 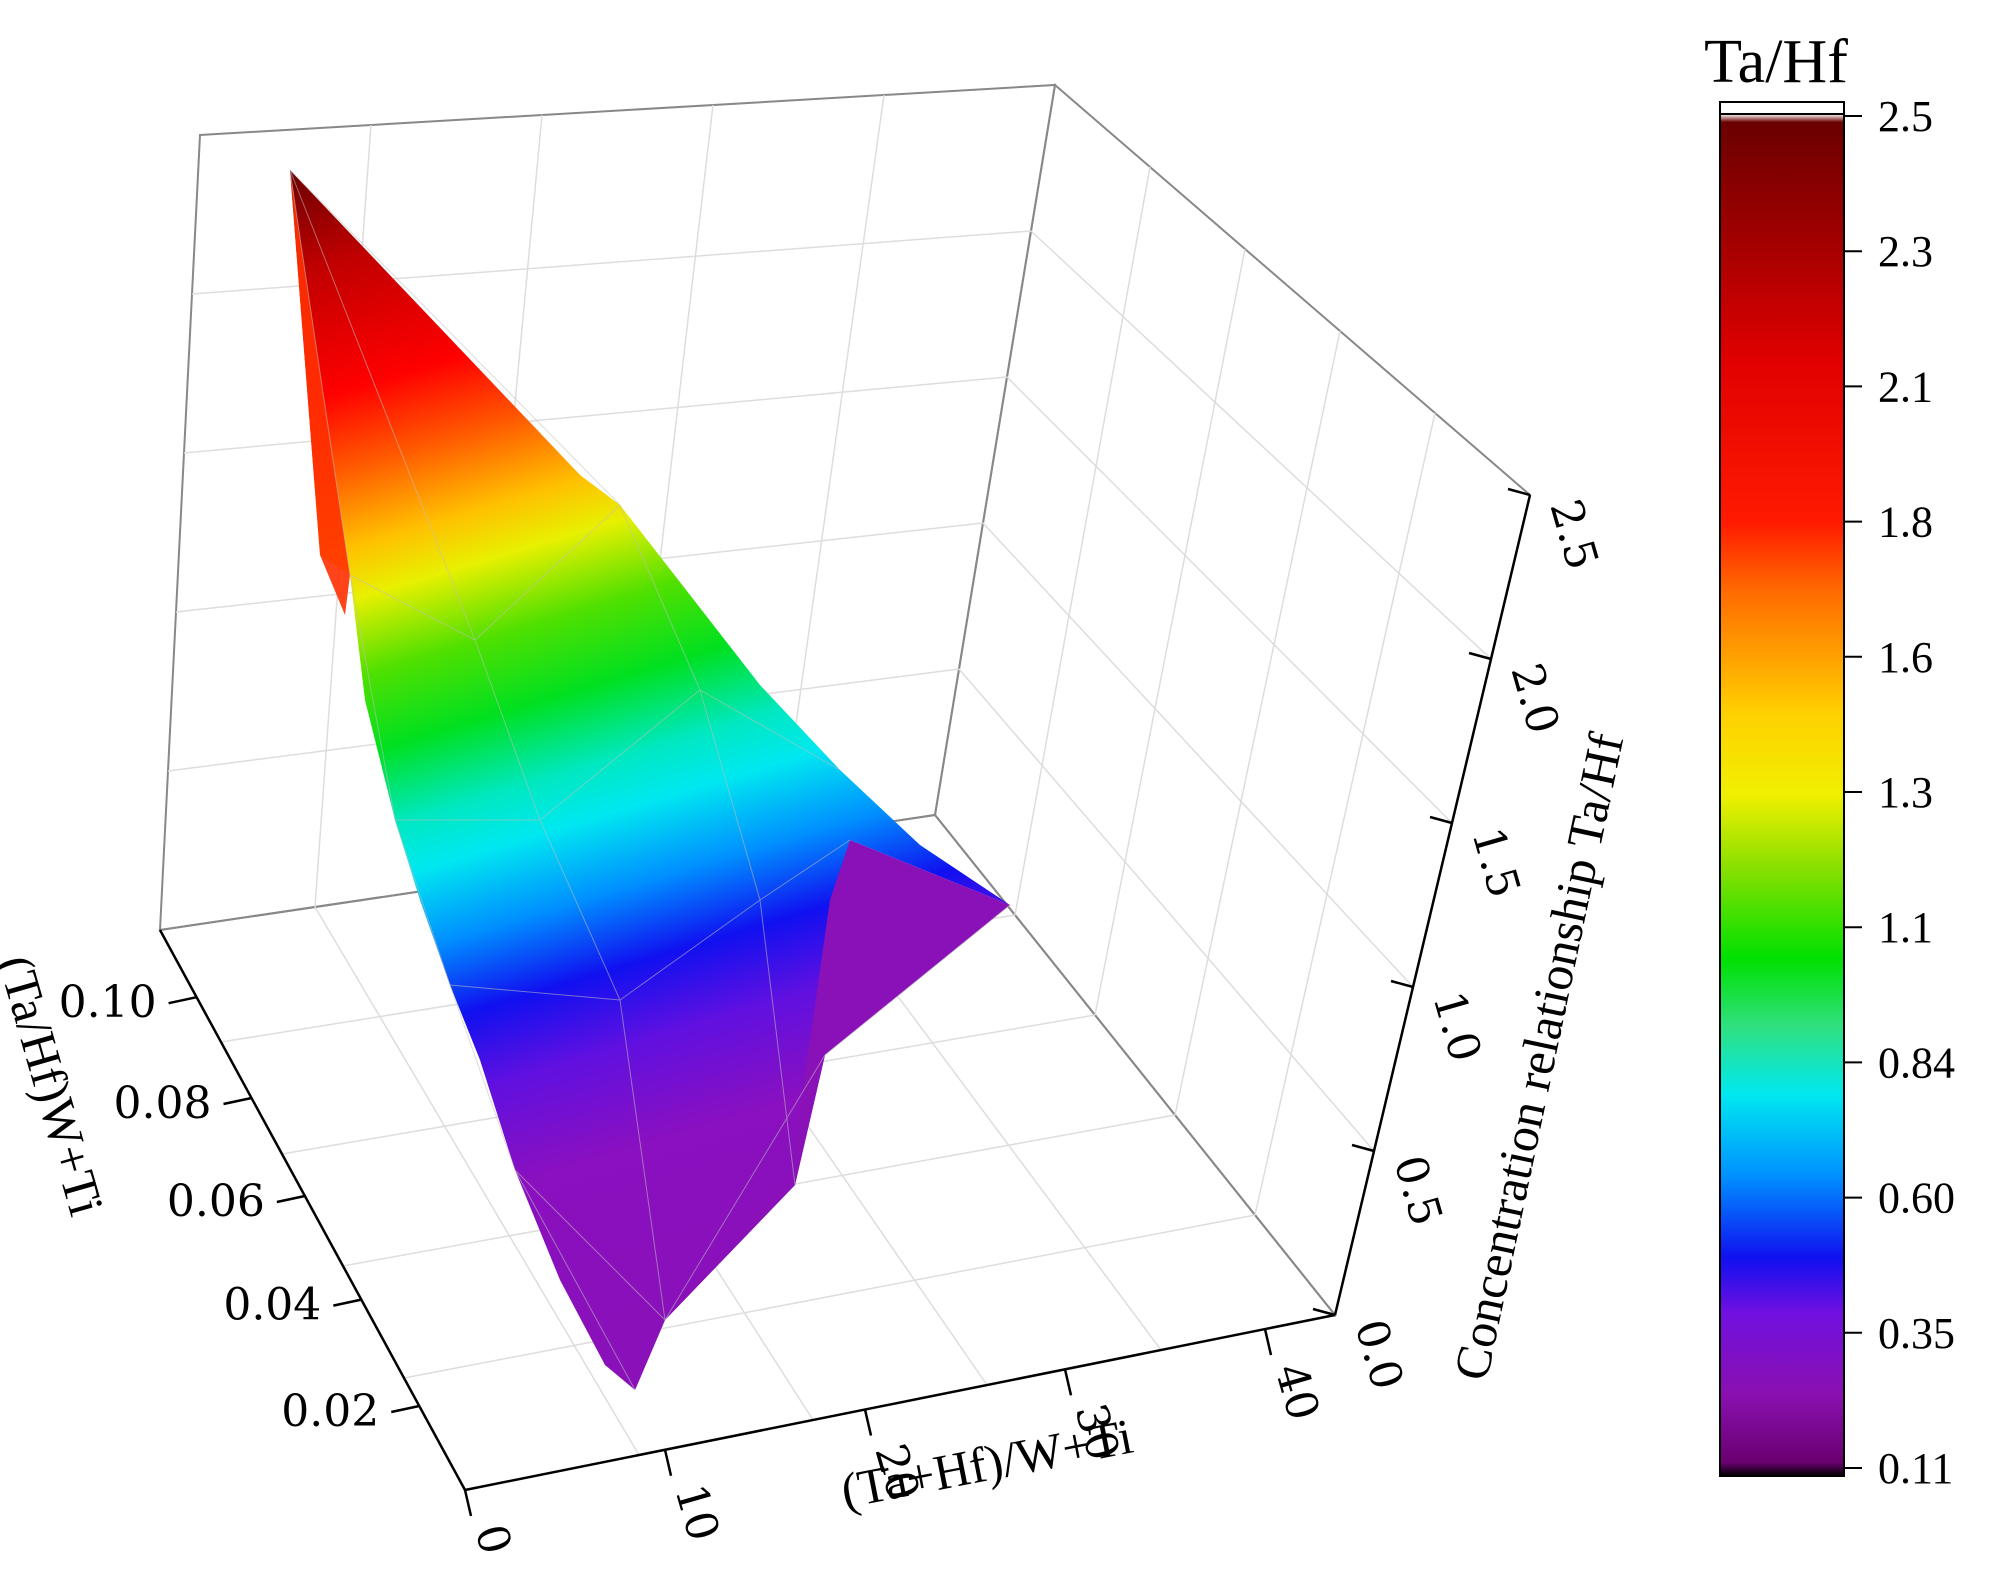 I want to click on colorbar-tick-label: 1.1, so click(x=1905, y=927).